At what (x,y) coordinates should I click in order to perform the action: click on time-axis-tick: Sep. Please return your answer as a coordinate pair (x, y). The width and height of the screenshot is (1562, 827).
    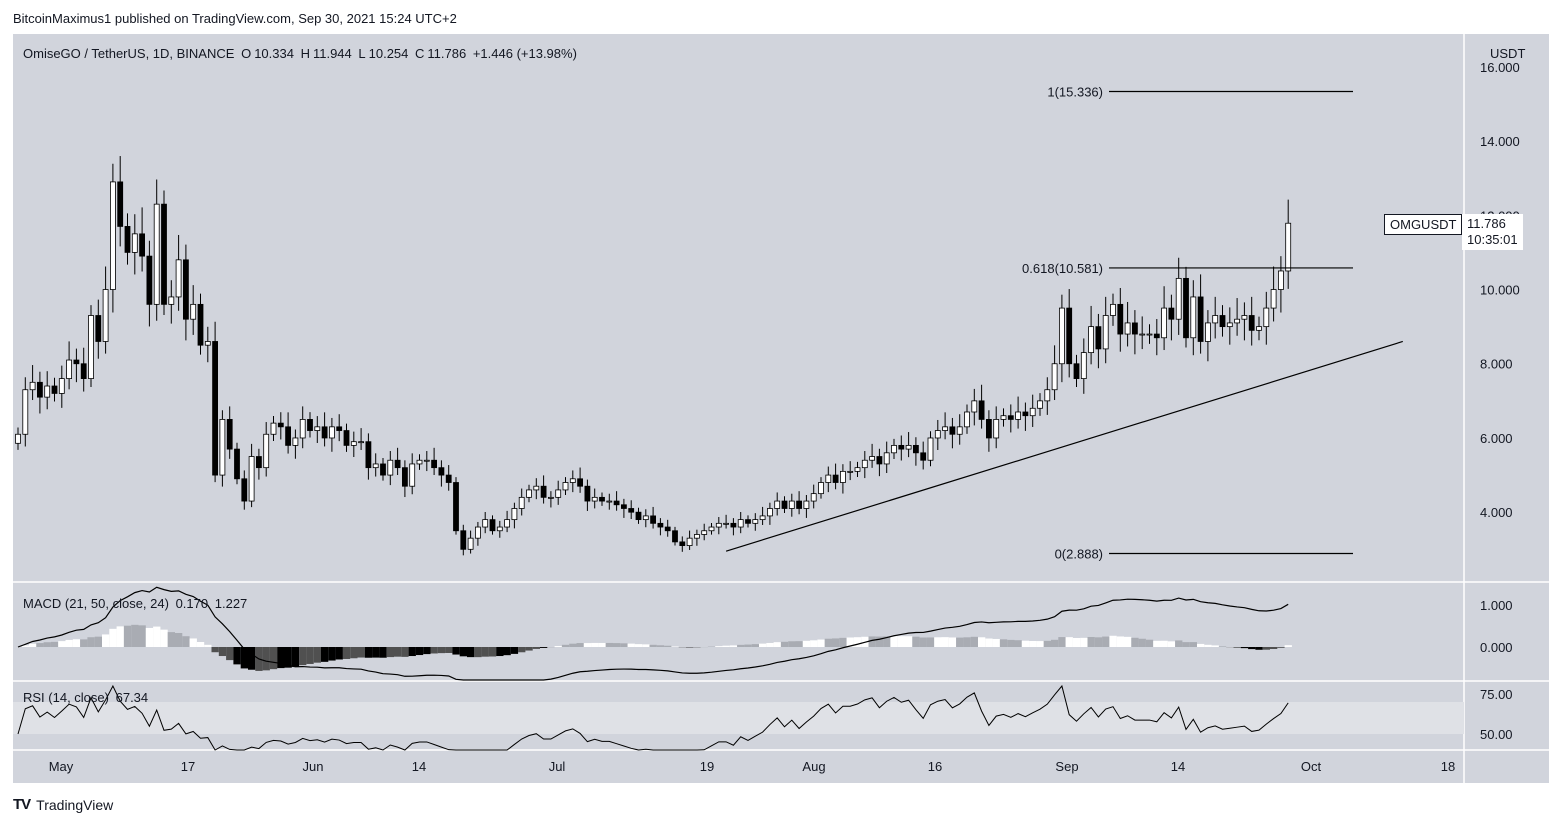
    Looking at the image, I should click on (1066, 766).